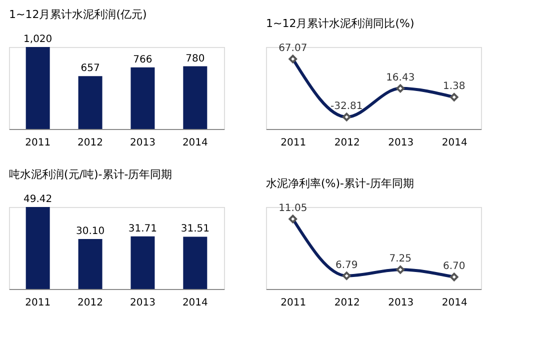 This screenshot has height=338, width=538. What do you see at coordinates (454, 266) in the screenshot?
I see `data-label: 6.70` at bounding box center [454, 266].